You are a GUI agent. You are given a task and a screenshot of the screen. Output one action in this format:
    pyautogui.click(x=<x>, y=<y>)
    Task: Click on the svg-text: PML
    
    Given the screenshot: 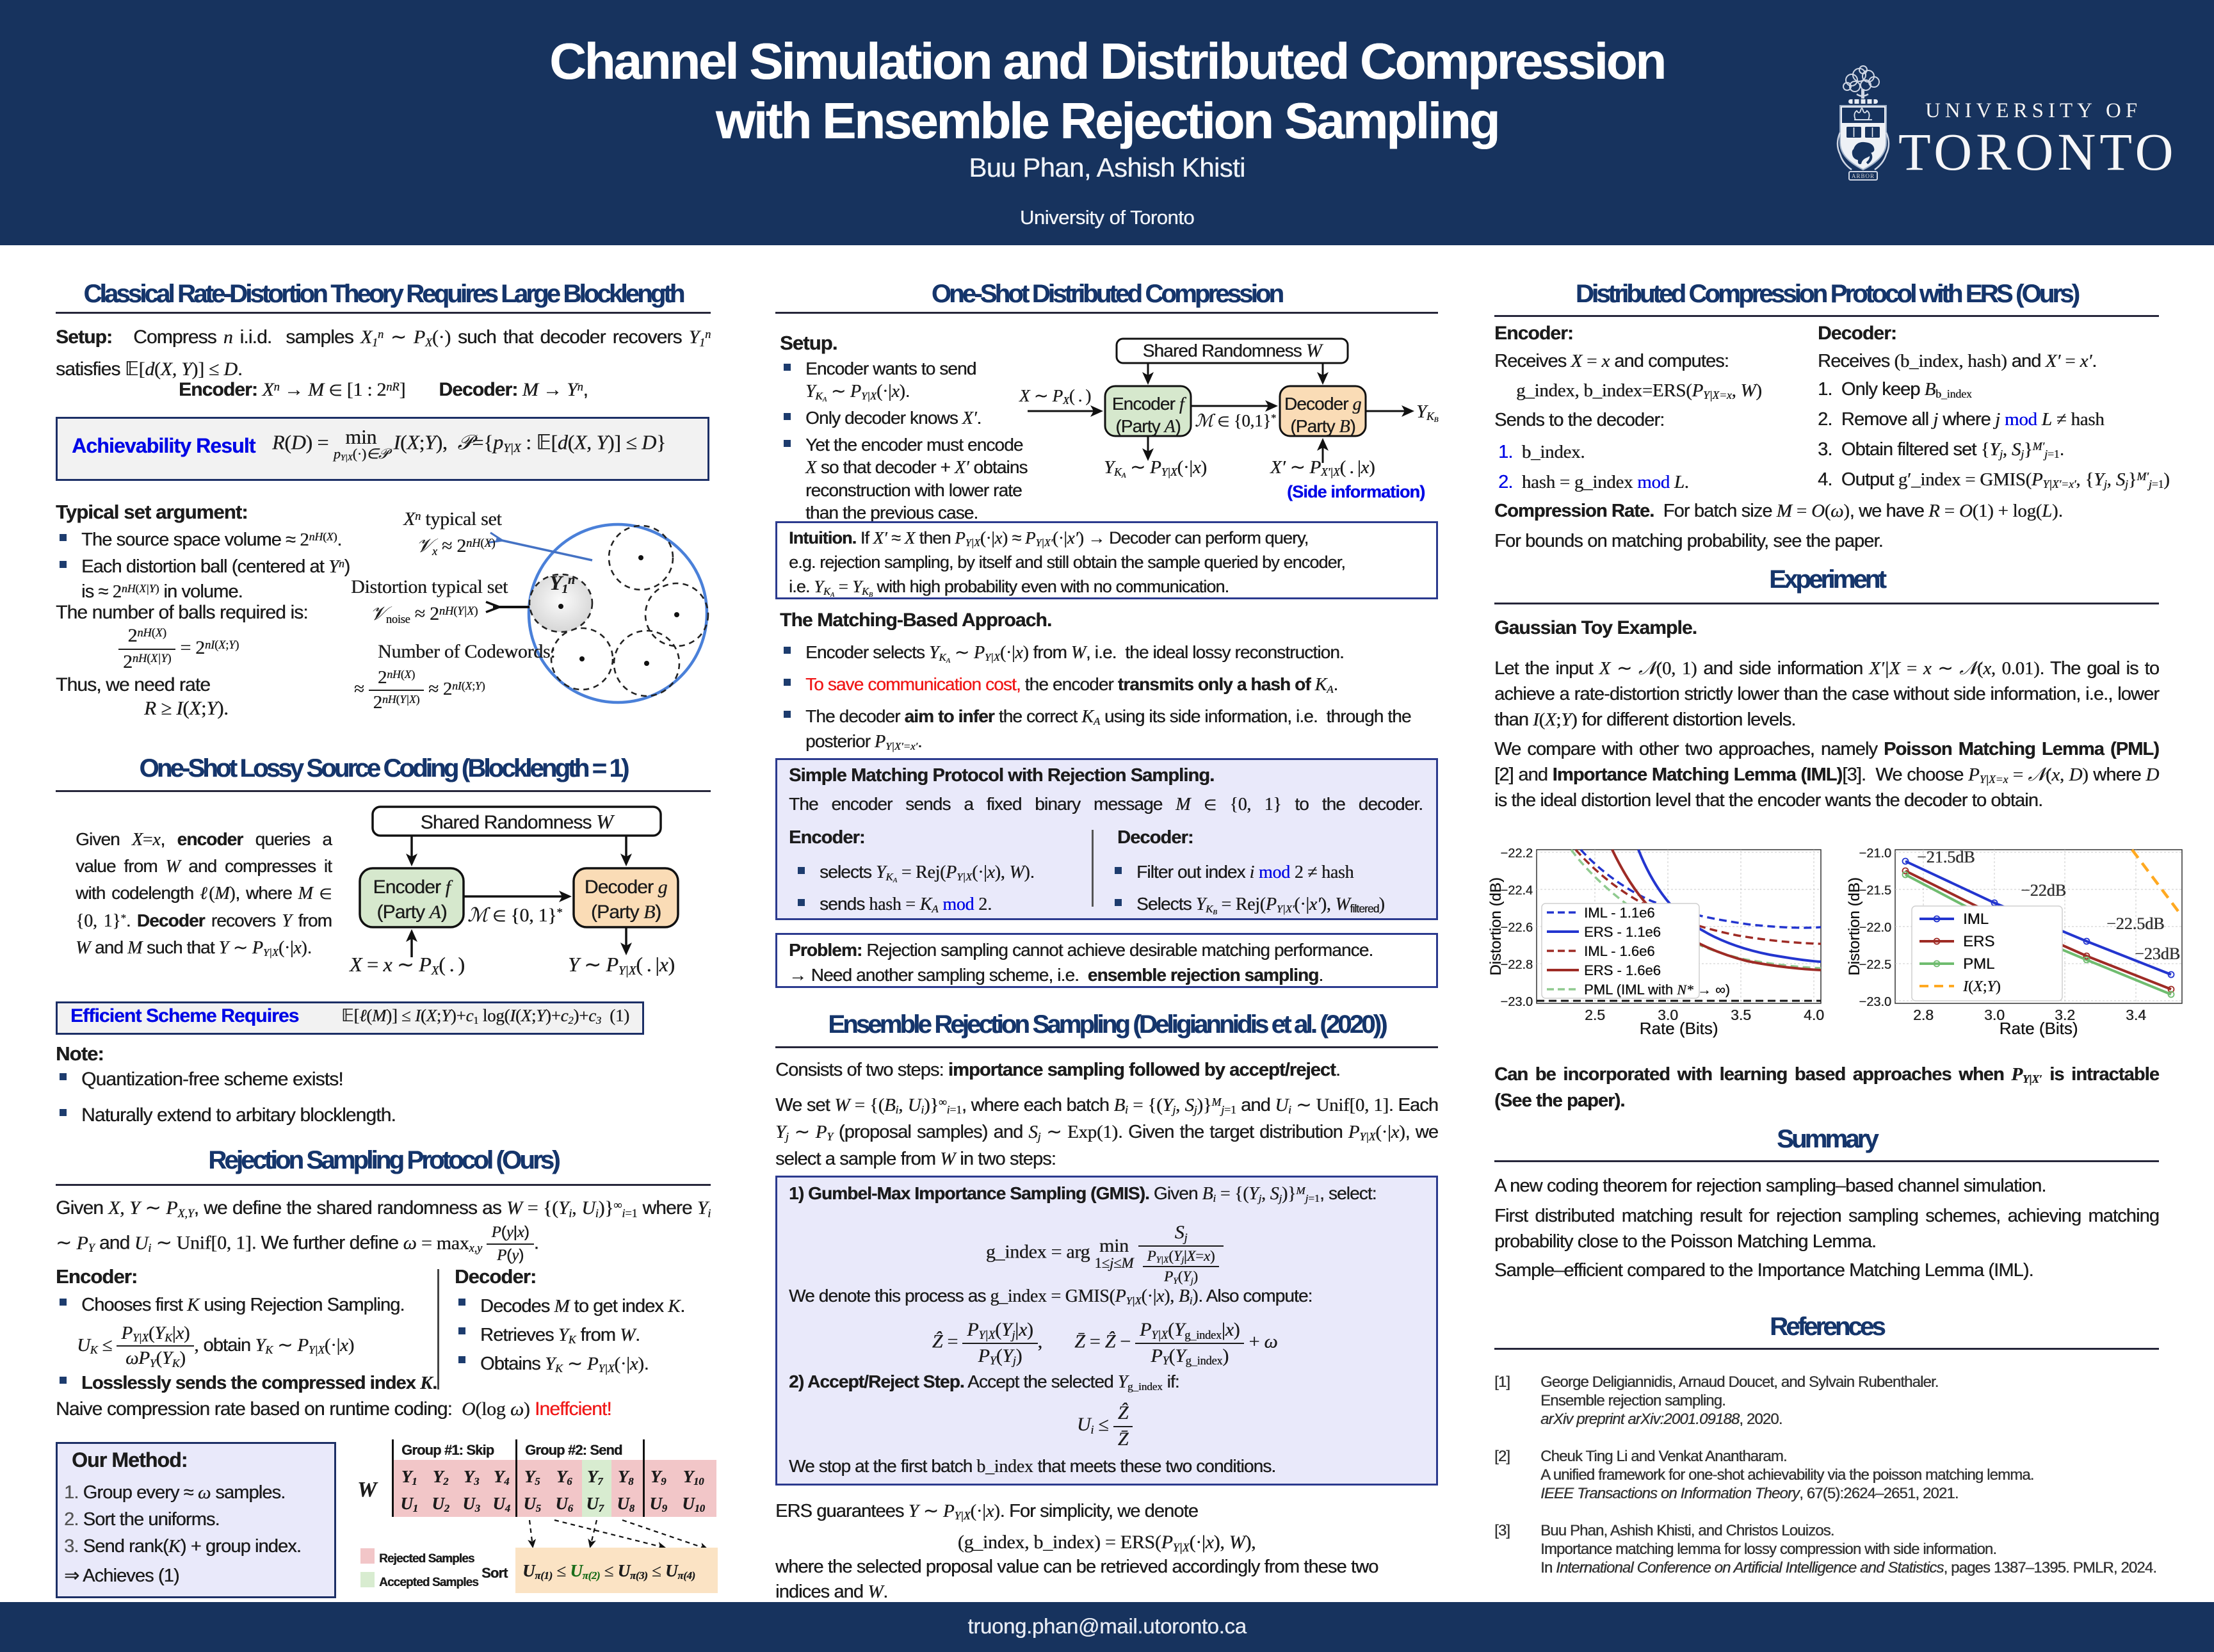 What is the action you would take?
    pyautogui.click(x=1978, y=964)
    